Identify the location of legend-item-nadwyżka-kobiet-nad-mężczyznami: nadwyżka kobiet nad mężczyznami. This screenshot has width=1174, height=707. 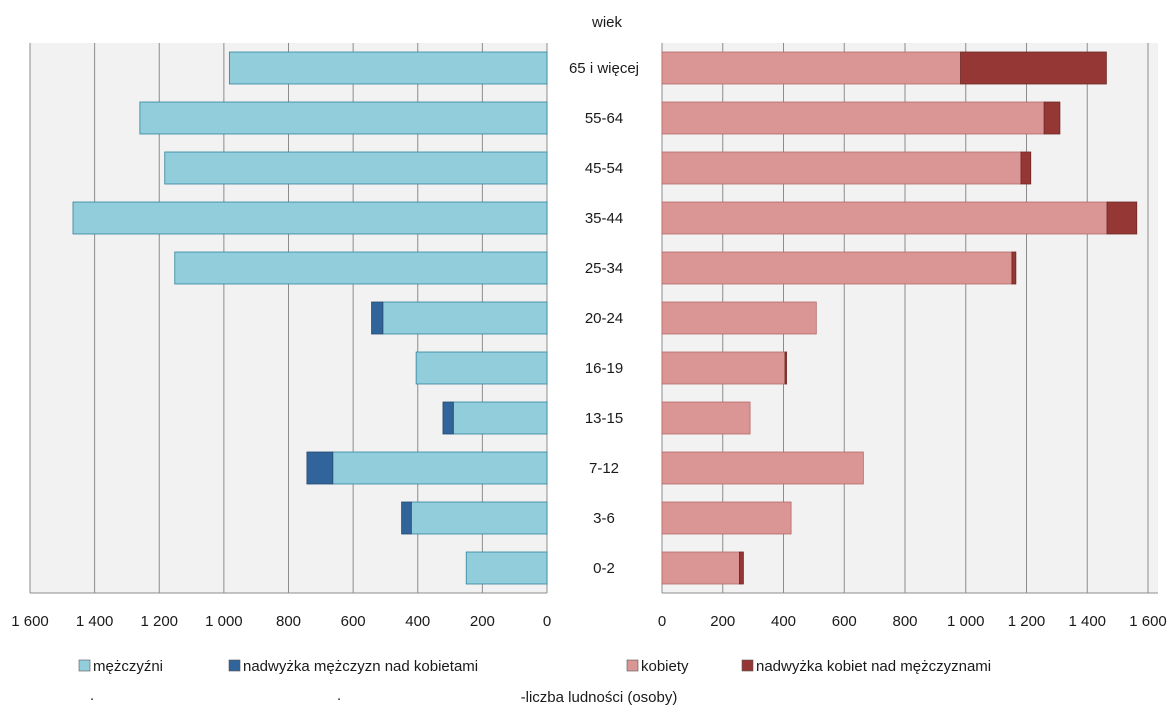
(866, 666).